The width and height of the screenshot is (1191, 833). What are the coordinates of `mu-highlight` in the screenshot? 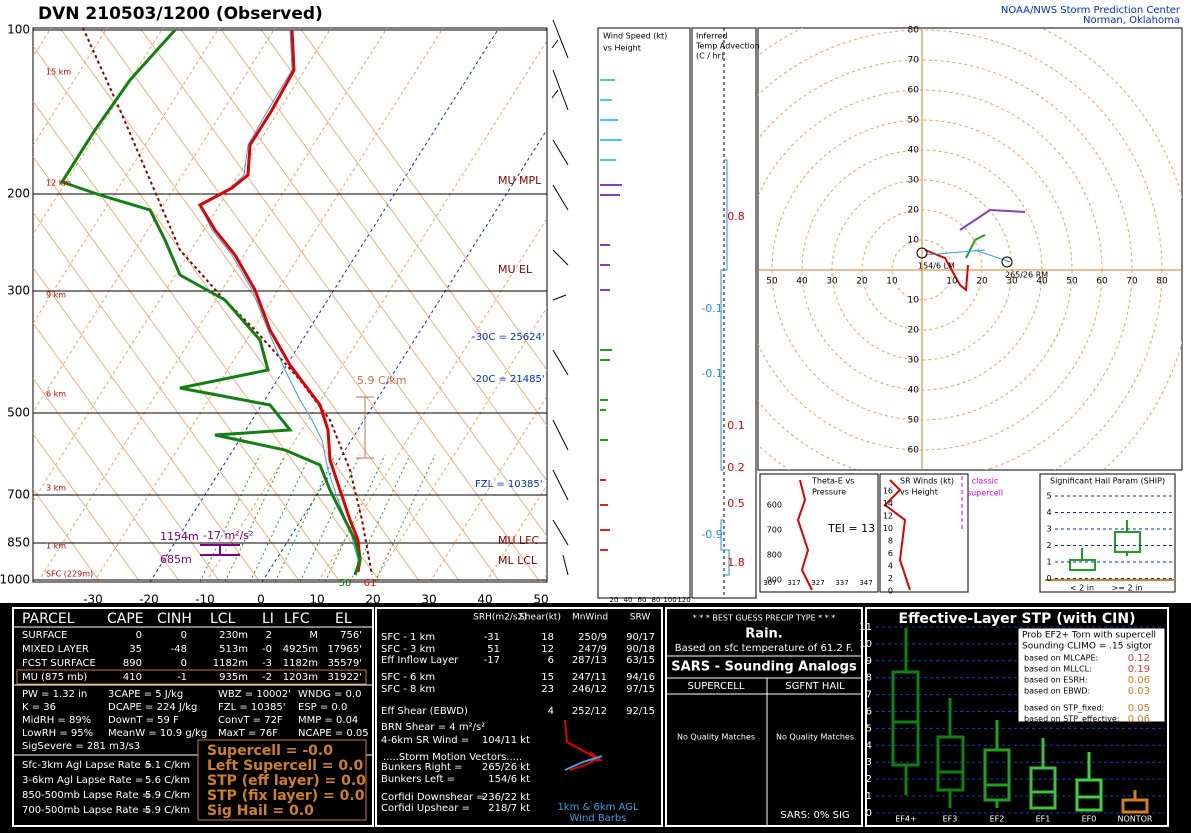 It's located at (191, 677).